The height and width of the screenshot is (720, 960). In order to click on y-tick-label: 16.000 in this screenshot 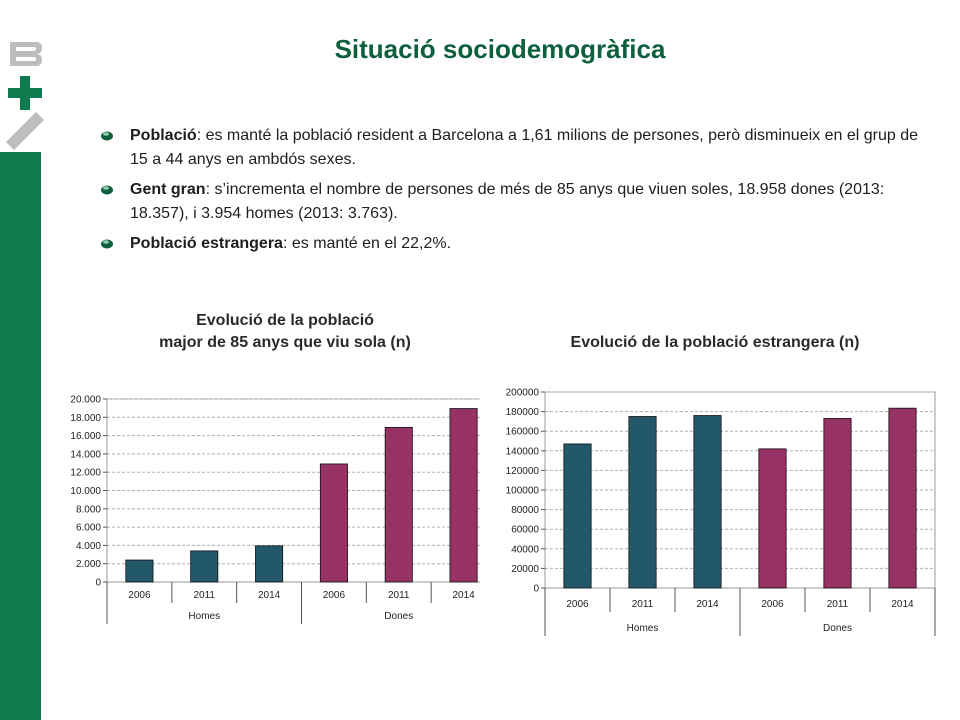, I will do `click(85, 436)`.